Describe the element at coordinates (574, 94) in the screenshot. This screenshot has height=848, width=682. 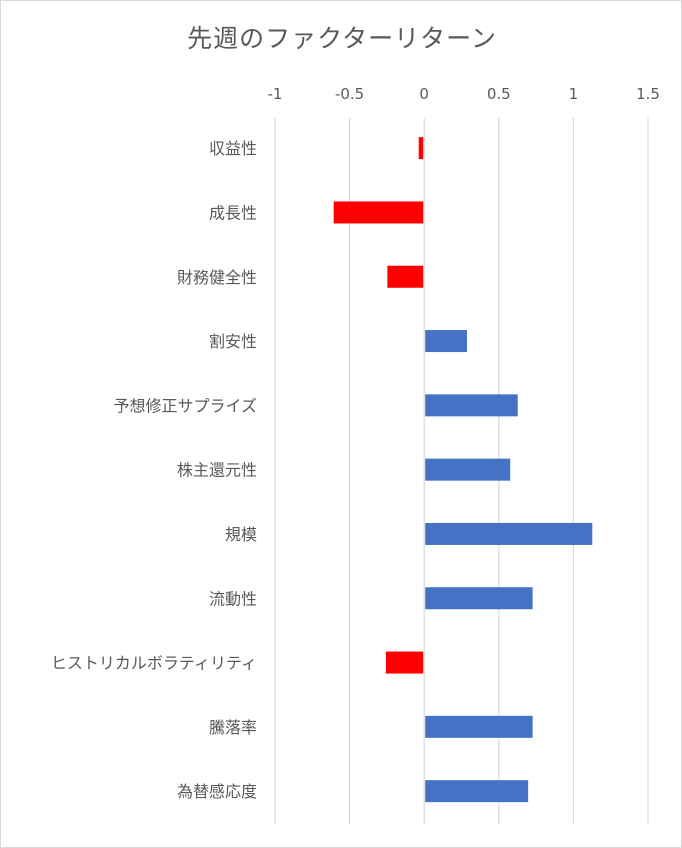
I see `x-tick-label: 1` at that location.